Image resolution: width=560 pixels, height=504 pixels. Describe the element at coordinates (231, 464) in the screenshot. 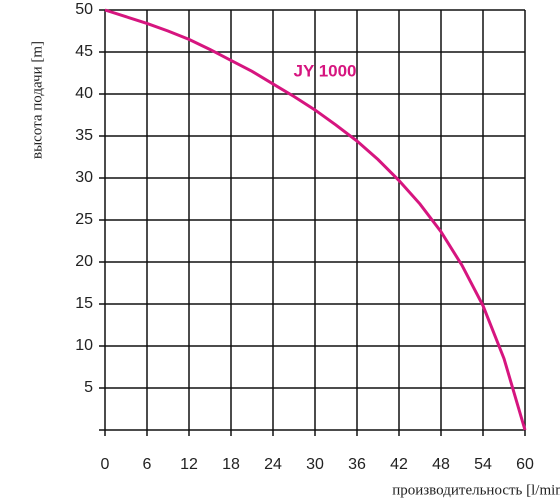

I see `x-tick-label: 18` at that location.